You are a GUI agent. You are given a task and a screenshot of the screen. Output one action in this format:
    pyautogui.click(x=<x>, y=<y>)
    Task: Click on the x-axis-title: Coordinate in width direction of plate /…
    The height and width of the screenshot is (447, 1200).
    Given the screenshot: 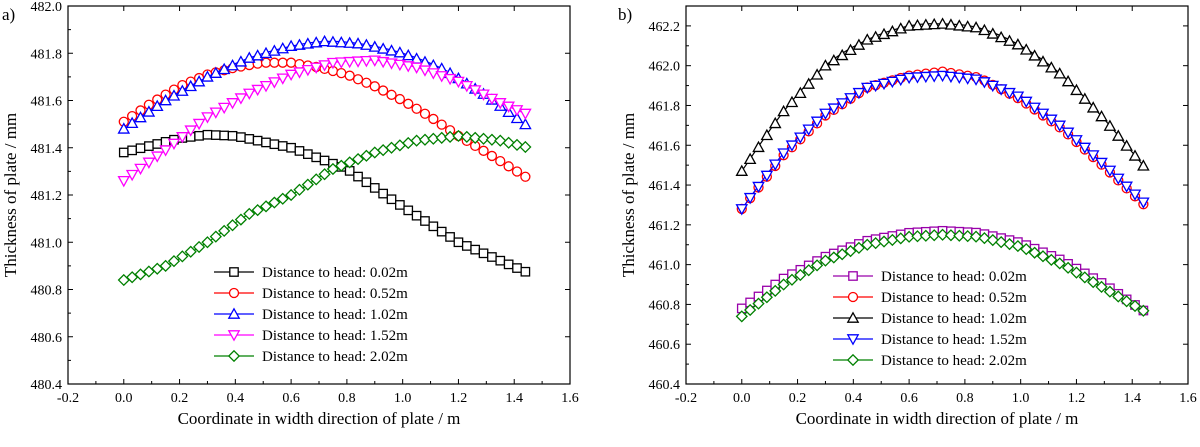 What is the action you would take?
    pyautogui.click(x=319, y=418)
    